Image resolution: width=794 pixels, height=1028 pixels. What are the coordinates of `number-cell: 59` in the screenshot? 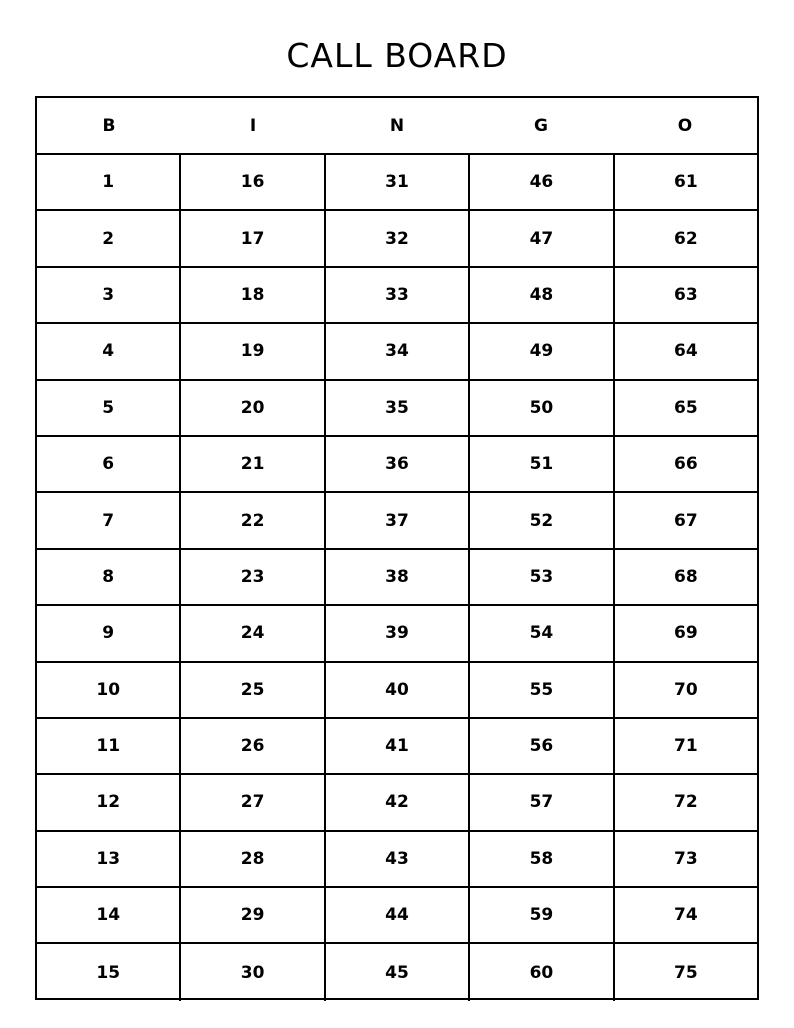 It's located at (542, 915).